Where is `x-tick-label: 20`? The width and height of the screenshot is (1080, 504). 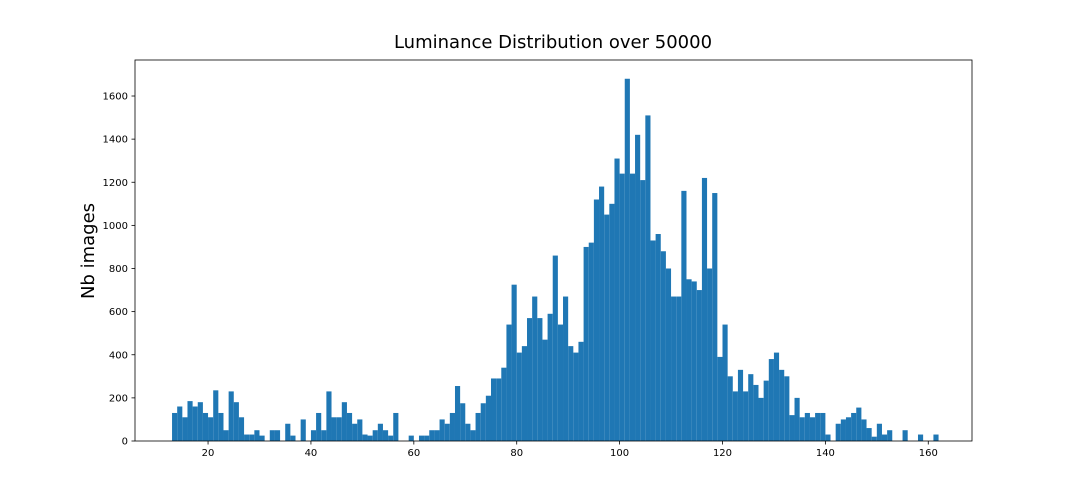
x-tick-label: 20 is located at coordinates (208, 453).